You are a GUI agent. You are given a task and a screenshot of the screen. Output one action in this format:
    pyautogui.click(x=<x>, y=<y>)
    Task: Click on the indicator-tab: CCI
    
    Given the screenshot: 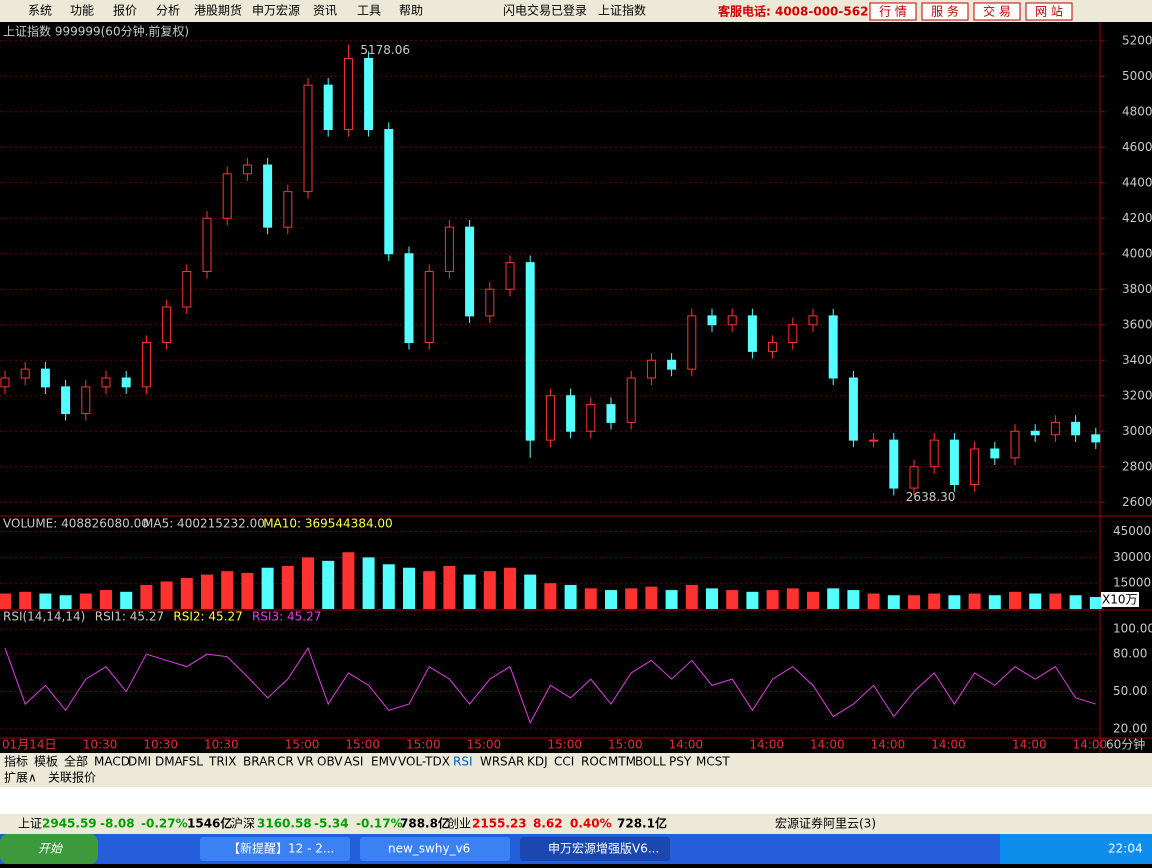 What is the action you would take?
    pyautogui.click(x=564, y=762)
    